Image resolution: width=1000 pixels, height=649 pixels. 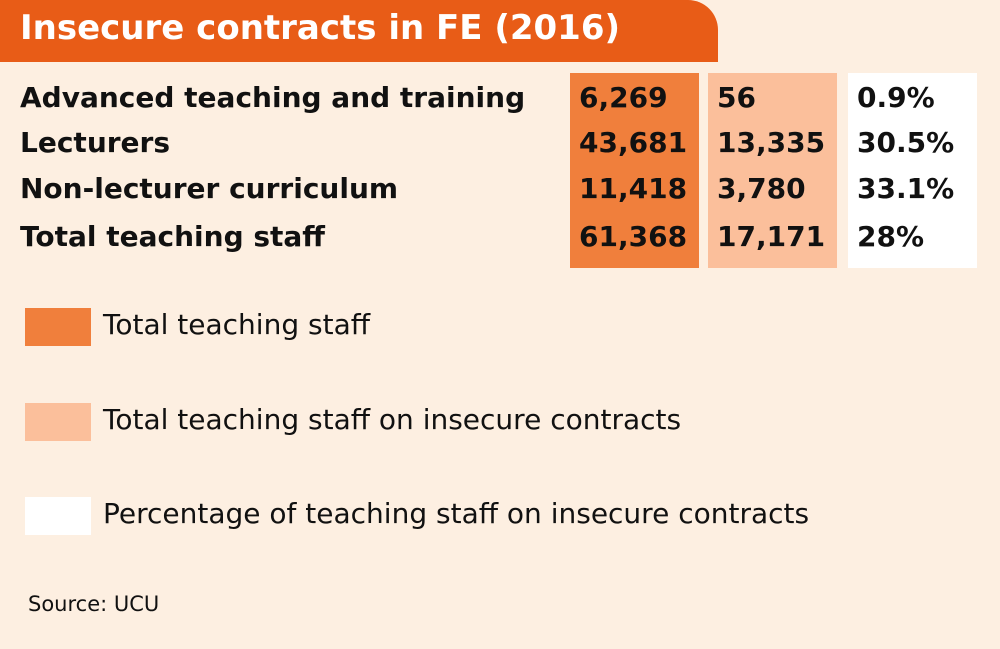 I want to click on row-label: Non-lecturer curriculum, so click(x=209, y=188).